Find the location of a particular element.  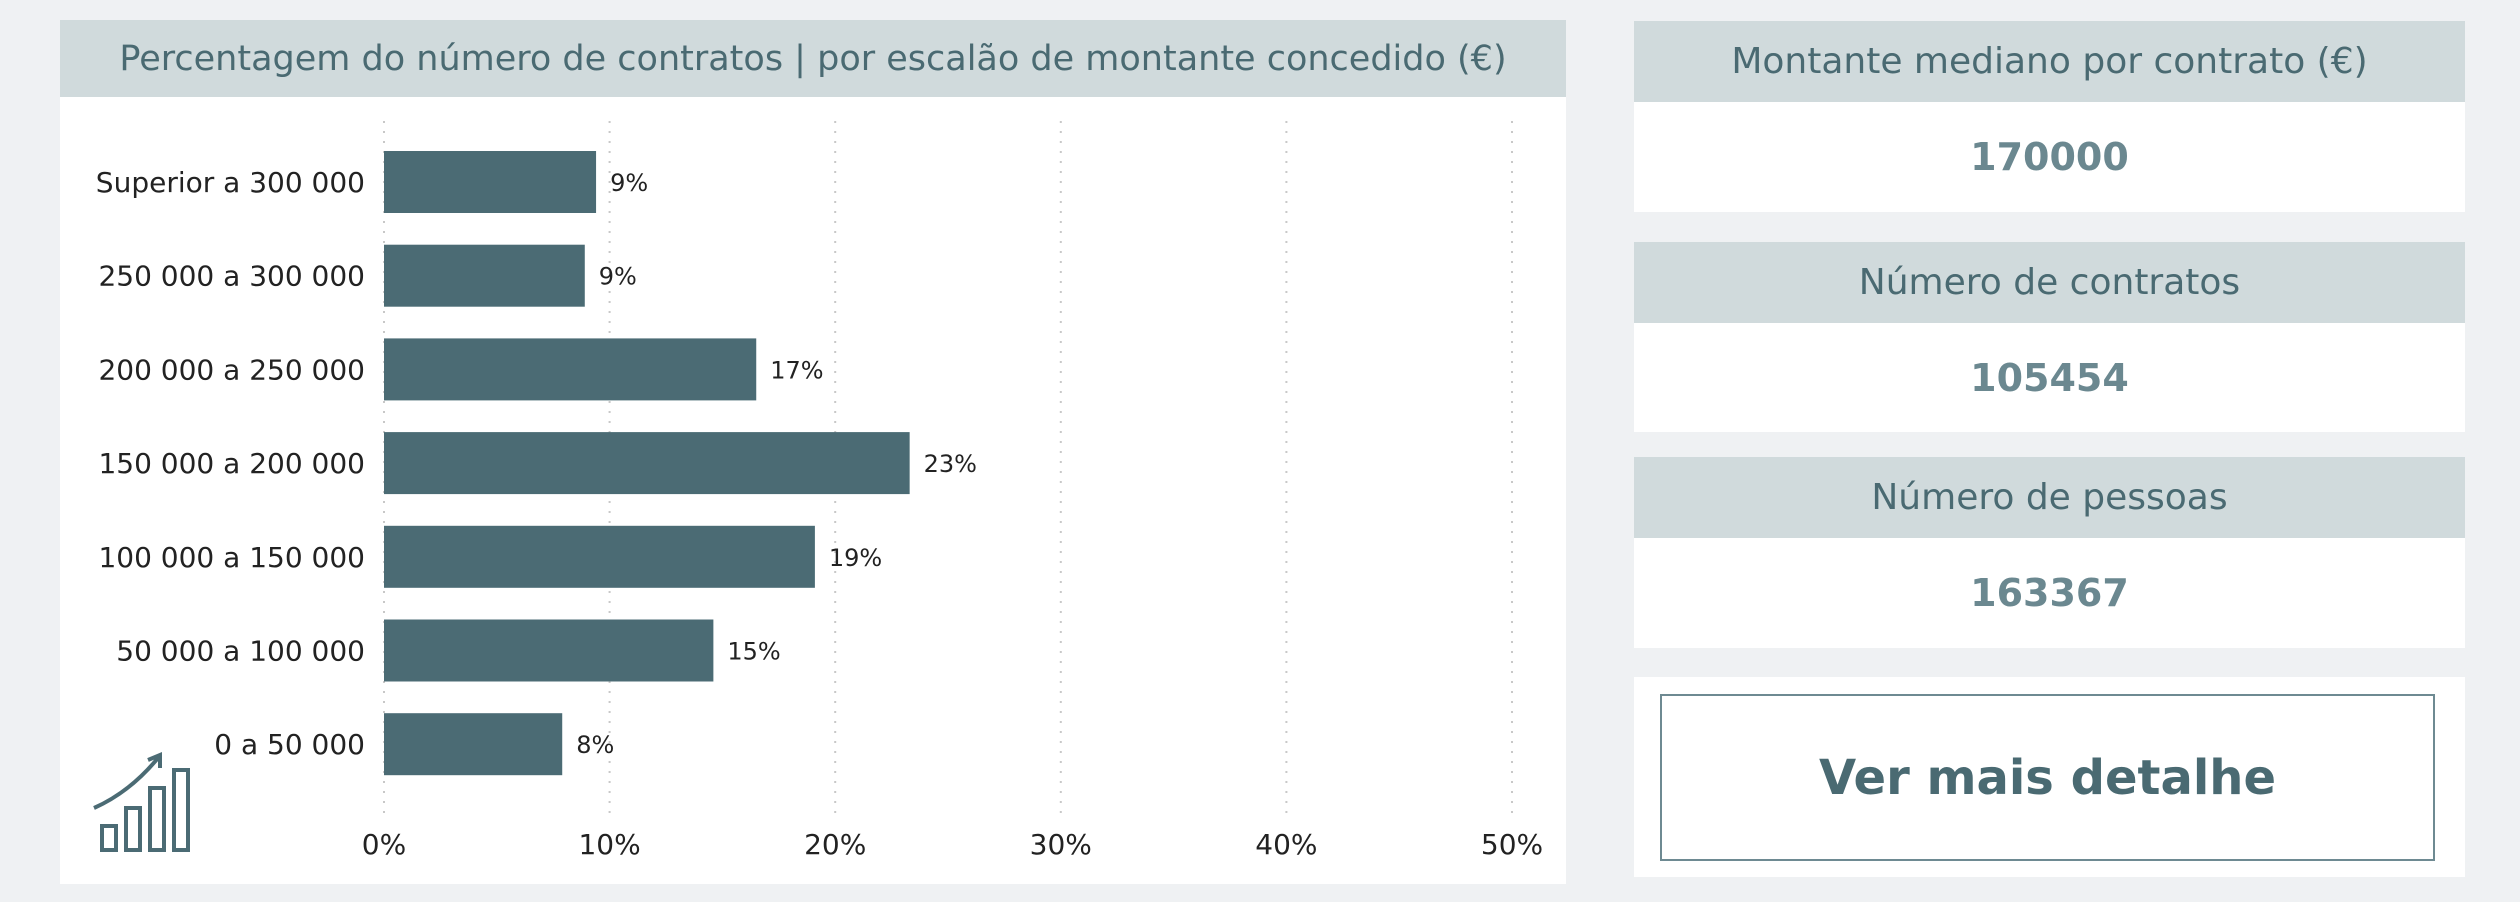

x-tick-label: 30% is located at coordinates (1061, 844).